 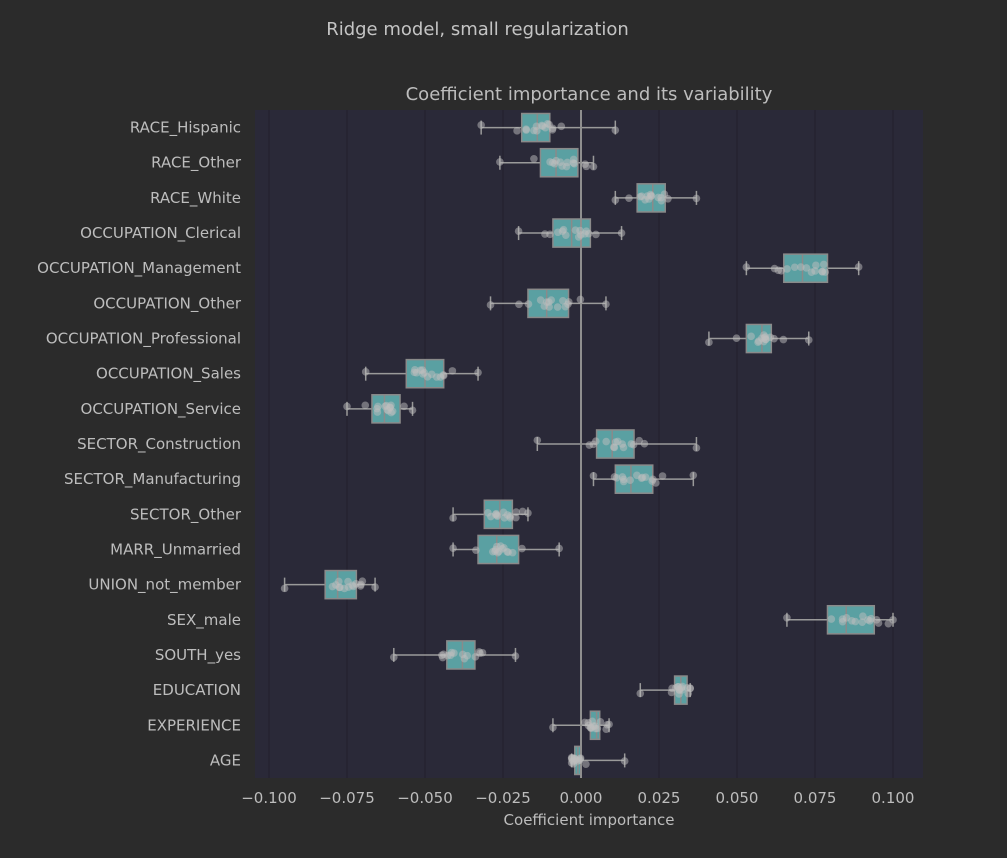 I want to click on y-tick-label: EXPERIENCE, so click(x=194, y=725).